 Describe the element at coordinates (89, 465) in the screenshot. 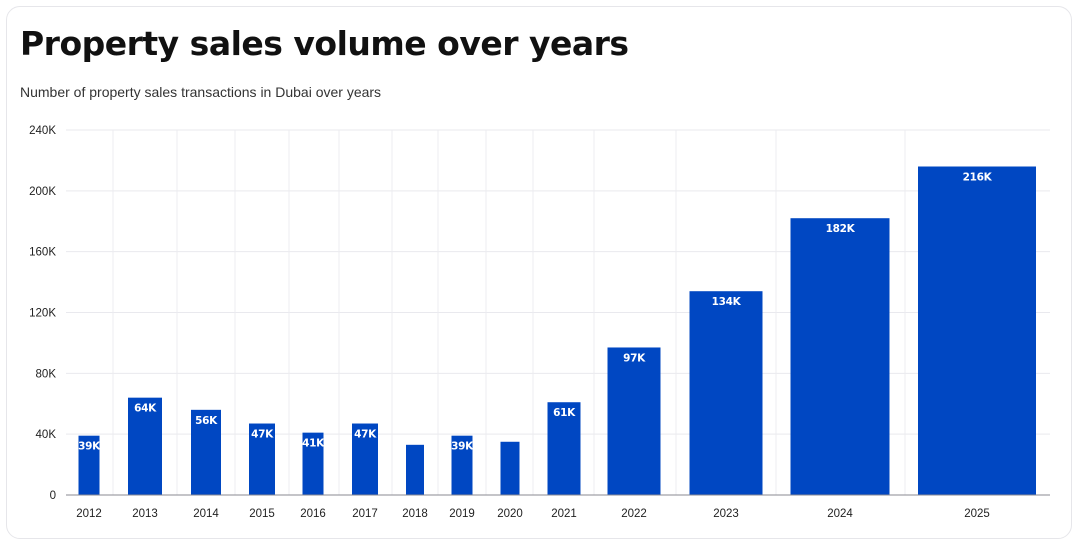

I see `bar-2012` at that location.